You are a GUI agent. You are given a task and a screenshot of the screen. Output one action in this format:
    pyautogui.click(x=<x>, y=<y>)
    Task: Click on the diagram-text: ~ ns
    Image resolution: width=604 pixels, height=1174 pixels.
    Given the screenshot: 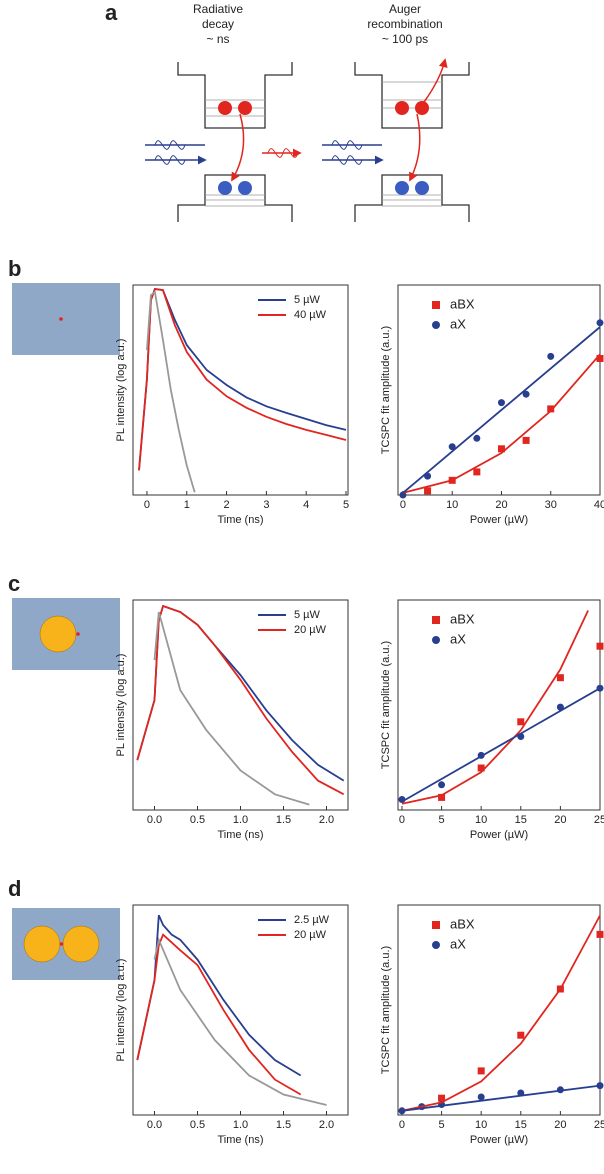 What is the action you would take?
    pyautogui.click(x=217, y=39)
    